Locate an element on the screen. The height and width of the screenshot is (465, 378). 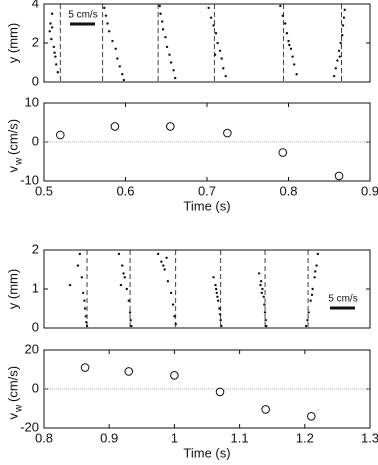
y-axis-label-main: v is located at coordinates (12, 416).